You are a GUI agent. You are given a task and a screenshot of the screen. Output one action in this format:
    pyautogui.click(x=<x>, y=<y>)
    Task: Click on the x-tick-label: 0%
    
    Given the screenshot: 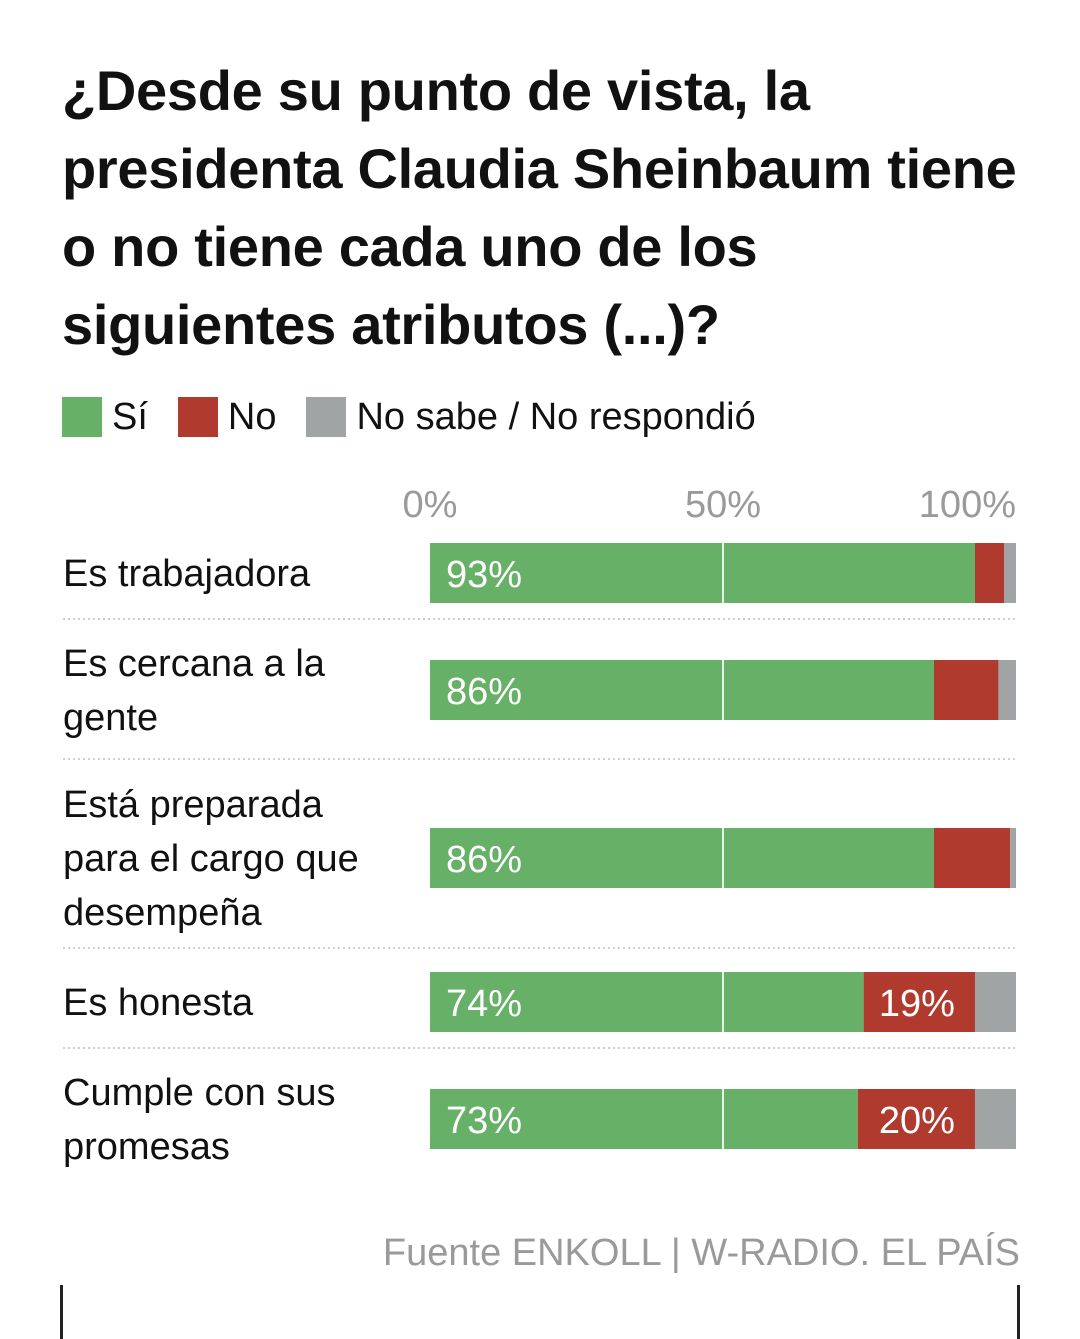 What is the action you would take?
    pyautogui.click(x=430, y=505)
    